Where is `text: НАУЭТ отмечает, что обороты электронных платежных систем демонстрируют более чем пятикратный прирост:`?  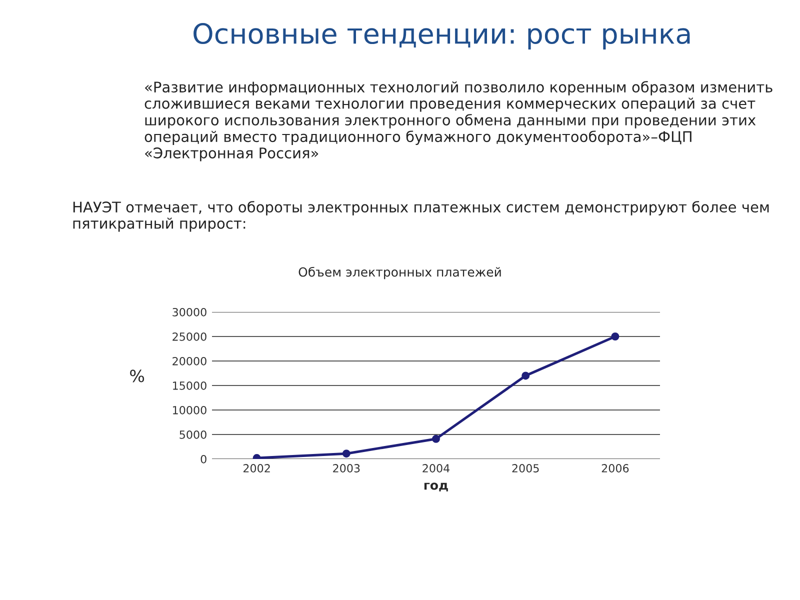 text: НАУЭТ отмечает, что обороты электронных платежных систем демонстрируют более чем пятикратный прирост: is located at coordinates (421, 216).